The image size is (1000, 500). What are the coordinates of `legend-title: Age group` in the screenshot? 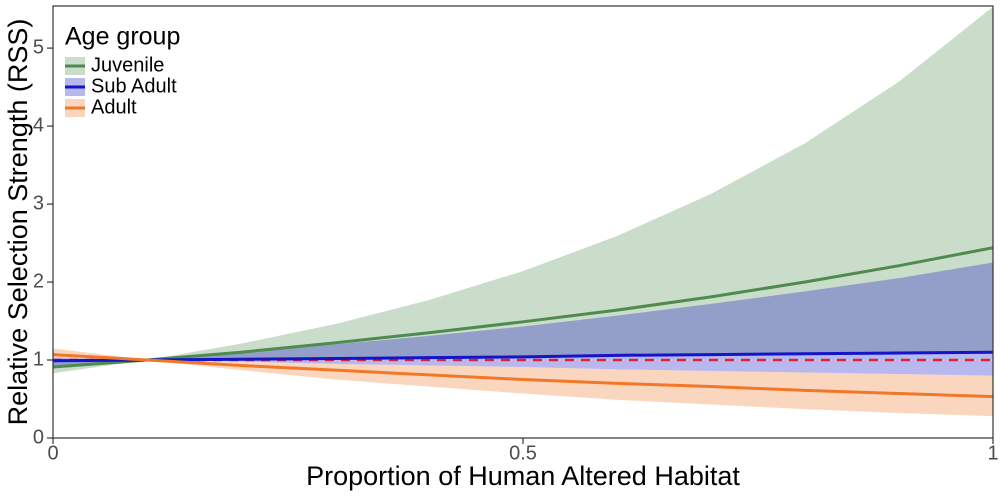 It's located at (122, 37).